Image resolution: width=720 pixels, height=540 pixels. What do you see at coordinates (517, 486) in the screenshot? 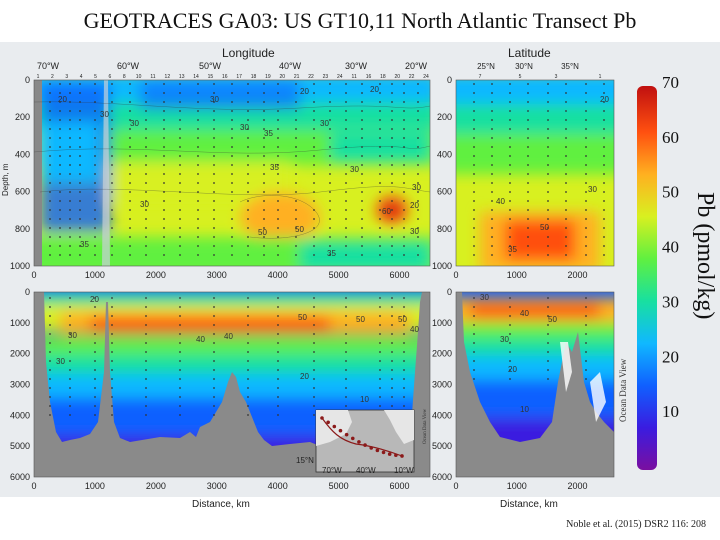
I see `lr-x-tick: 1000` at bounding box center [517, 486].